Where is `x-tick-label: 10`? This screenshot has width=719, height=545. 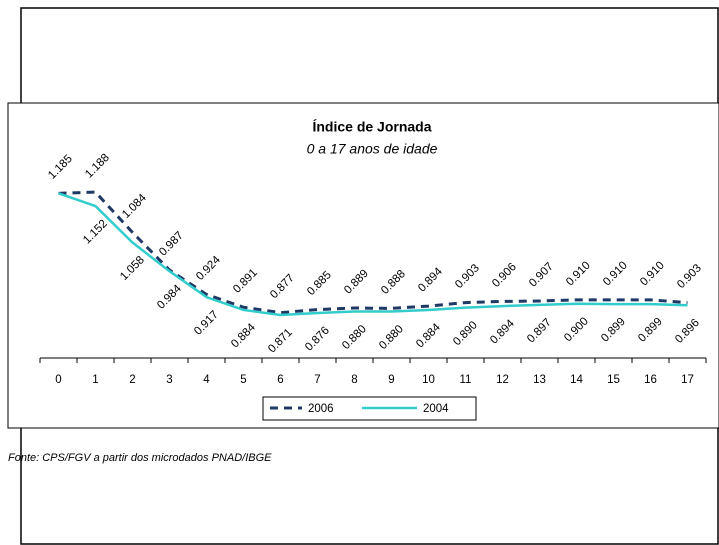 x-tick-label: 10 is located at coordinates (428, 380).